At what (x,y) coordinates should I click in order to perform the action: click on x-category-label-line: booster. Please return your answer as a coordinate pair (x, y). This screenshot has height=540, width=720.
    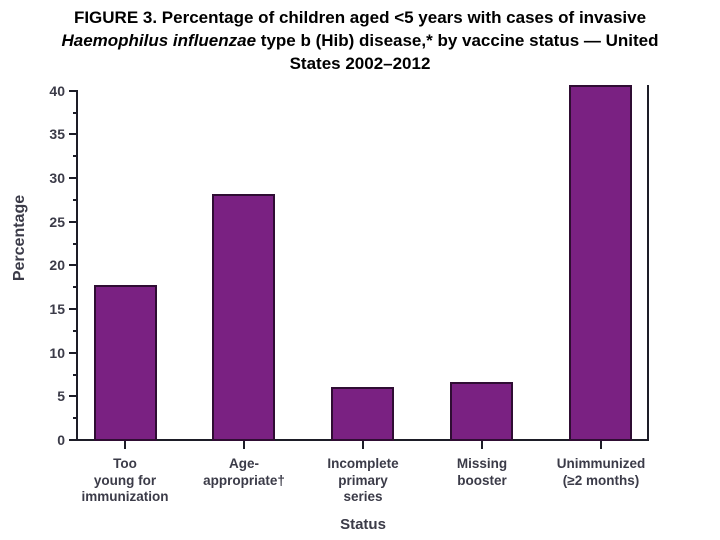
    Looking at the image, I should click on (482, 480).